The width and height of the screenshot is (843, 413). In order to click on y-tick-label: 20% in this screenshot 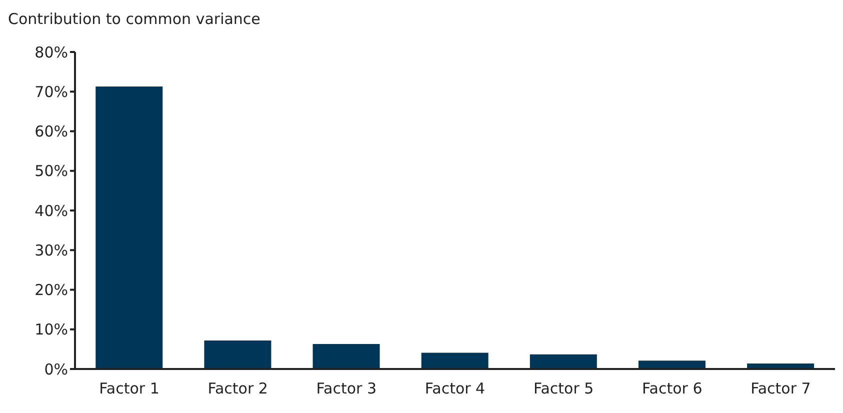, I will do `click(51, 290)`.